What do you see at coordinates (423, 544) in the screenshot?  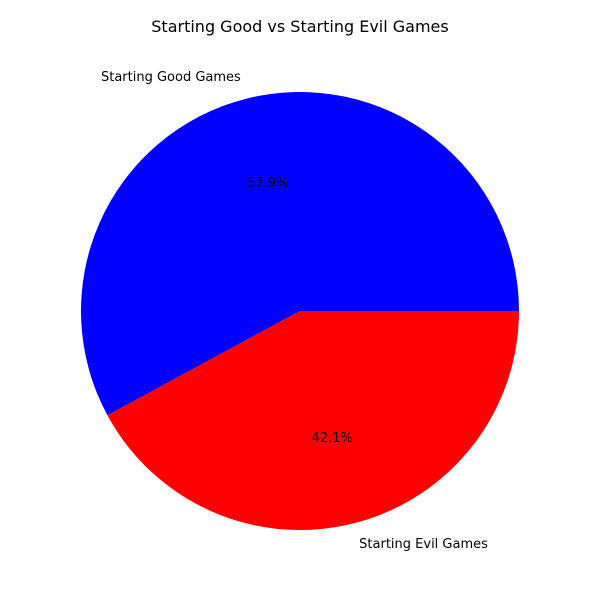 I see `slice-label-2: Starting Evil Games` at bounding box center [423, 544].